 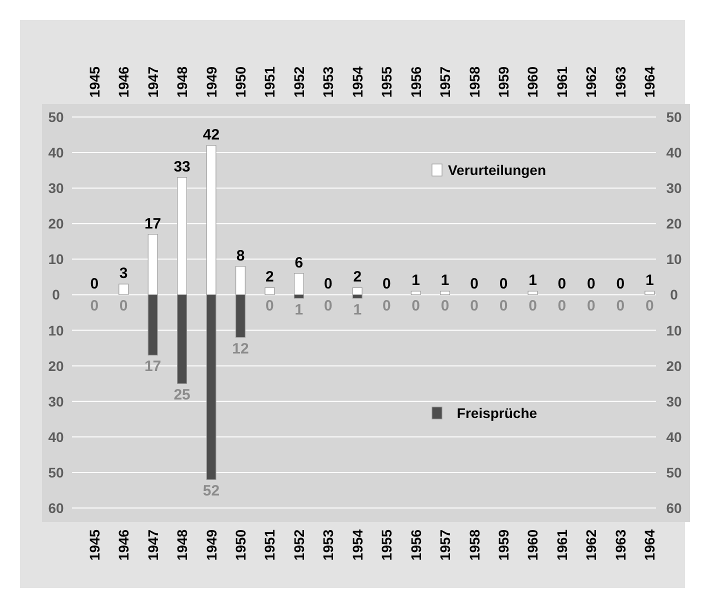 I want to click on data-label: 25, so click(x=182, y=395).